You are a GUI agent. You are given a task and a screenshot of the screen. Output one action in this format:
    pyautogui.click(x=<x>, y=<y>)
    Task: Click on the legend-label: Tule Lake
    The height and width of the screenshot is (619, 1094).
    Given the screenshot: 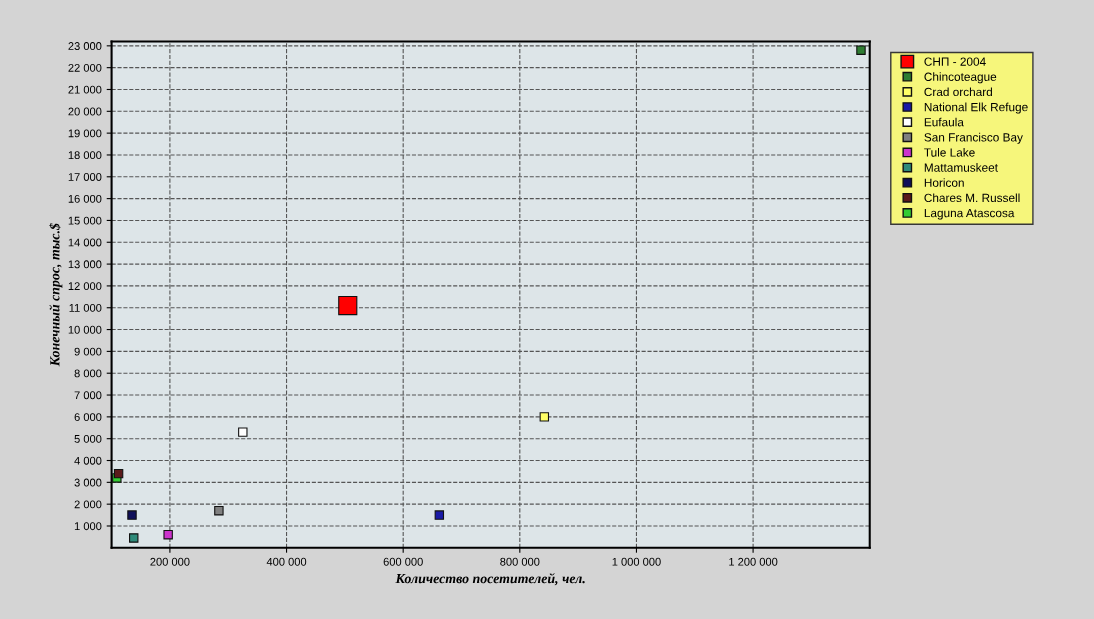 What is the action you would take?
    pyautogui.click(x=949, y=152)
    